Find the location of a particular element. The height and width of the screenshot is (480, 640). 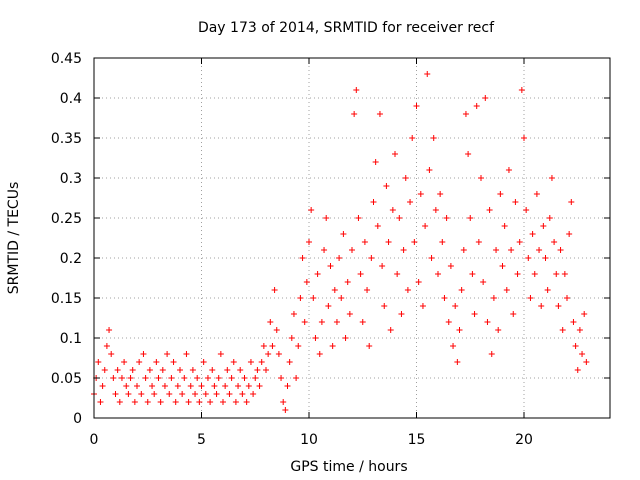

y-tick-label: 0 is located at coordinates (77, 419).